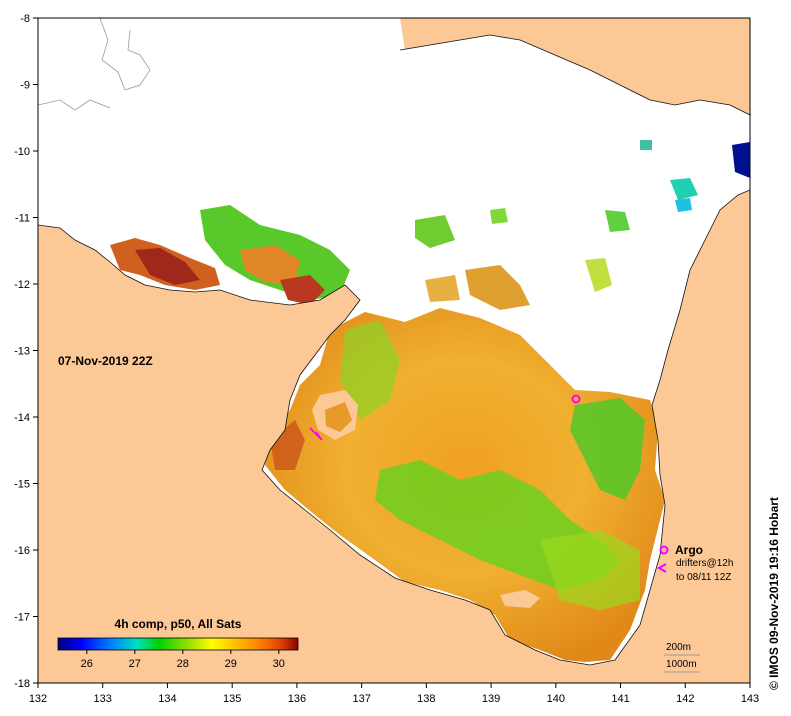  What do you see at coordinates (22, 352) in the screenshot?
I see `y-tick-label: -13` at bounding box center [22, 352].